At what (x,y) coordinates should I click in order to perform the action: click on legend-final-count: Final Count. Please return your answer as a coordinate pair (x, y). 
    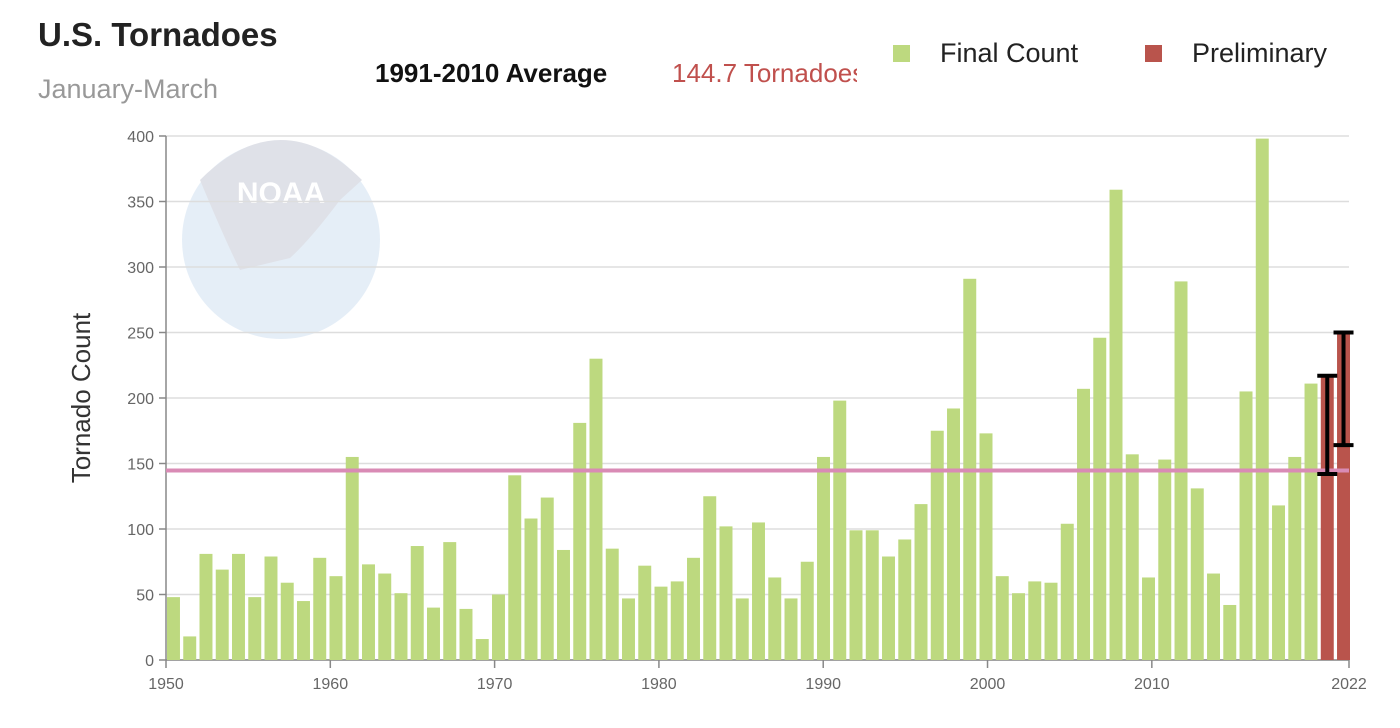
    Looking at the image, I should click on (985, 53).